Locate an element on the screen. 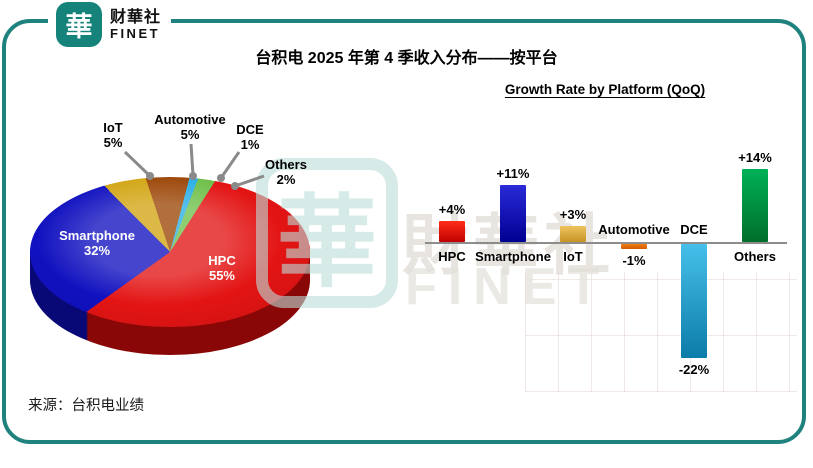  bar-value-smartphone: +11% is located at coordinates (513, 173).